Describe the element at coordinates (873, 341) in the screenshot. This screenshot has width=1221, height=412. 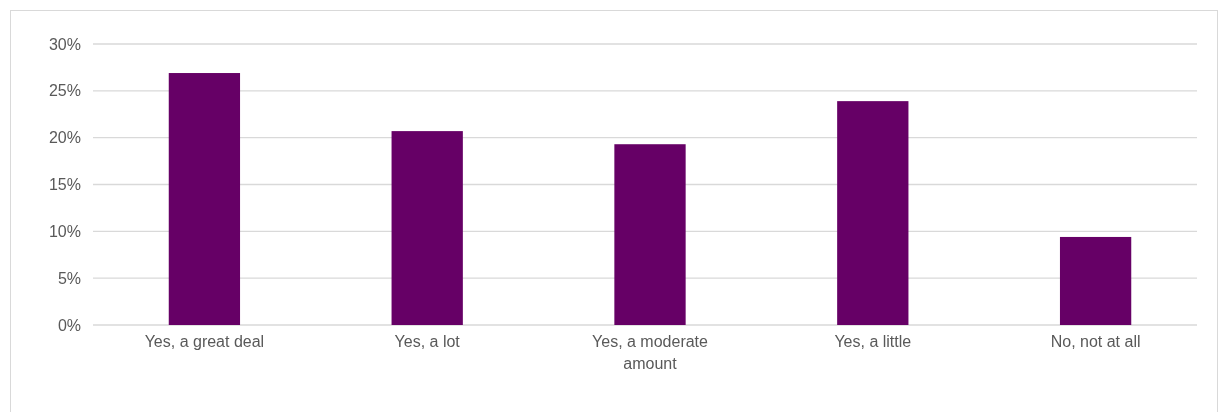
I see `x-tick-label: Yes, a little` at that location.